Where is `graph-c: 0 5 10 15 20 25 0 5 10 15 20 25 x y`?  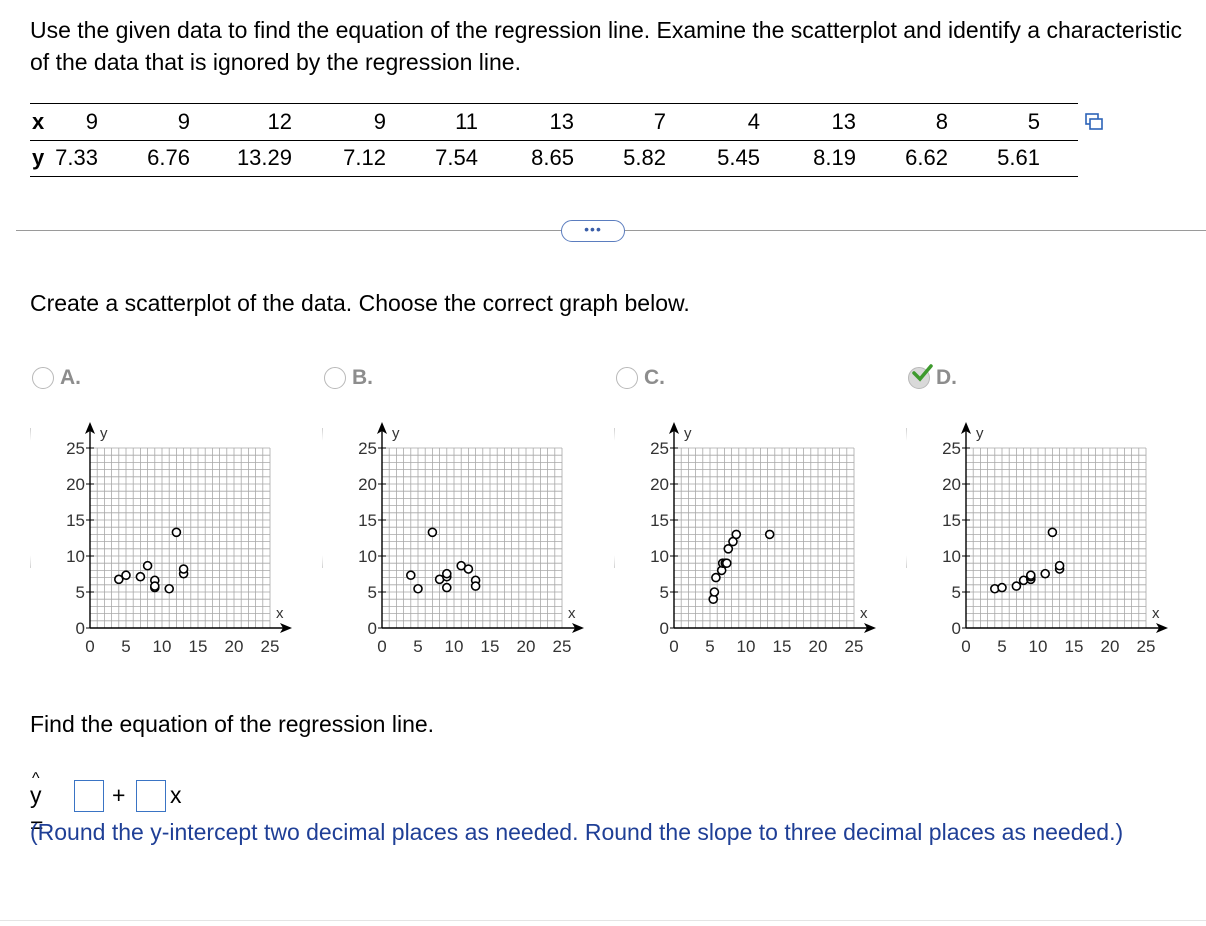 graph-c: 0 5 10 15 20 25 0 5 10 15 20 25 x y is located at coordinates (759, 538).